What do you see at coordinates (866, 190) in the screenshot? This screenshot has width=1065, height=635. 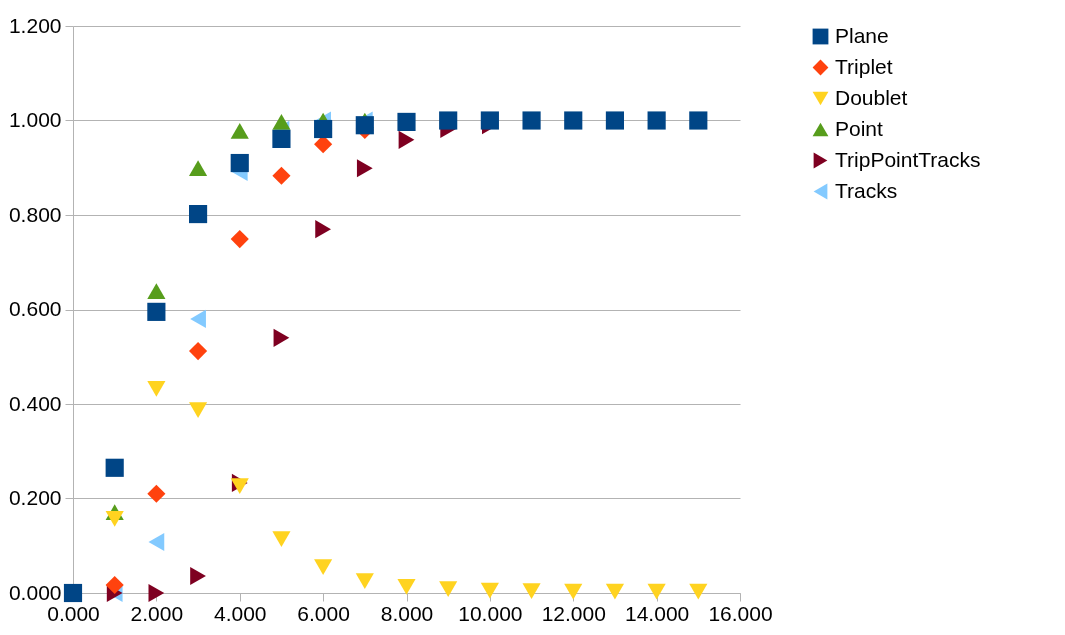 I see `legend-label: Tracks` at bounding box center [866, 190].